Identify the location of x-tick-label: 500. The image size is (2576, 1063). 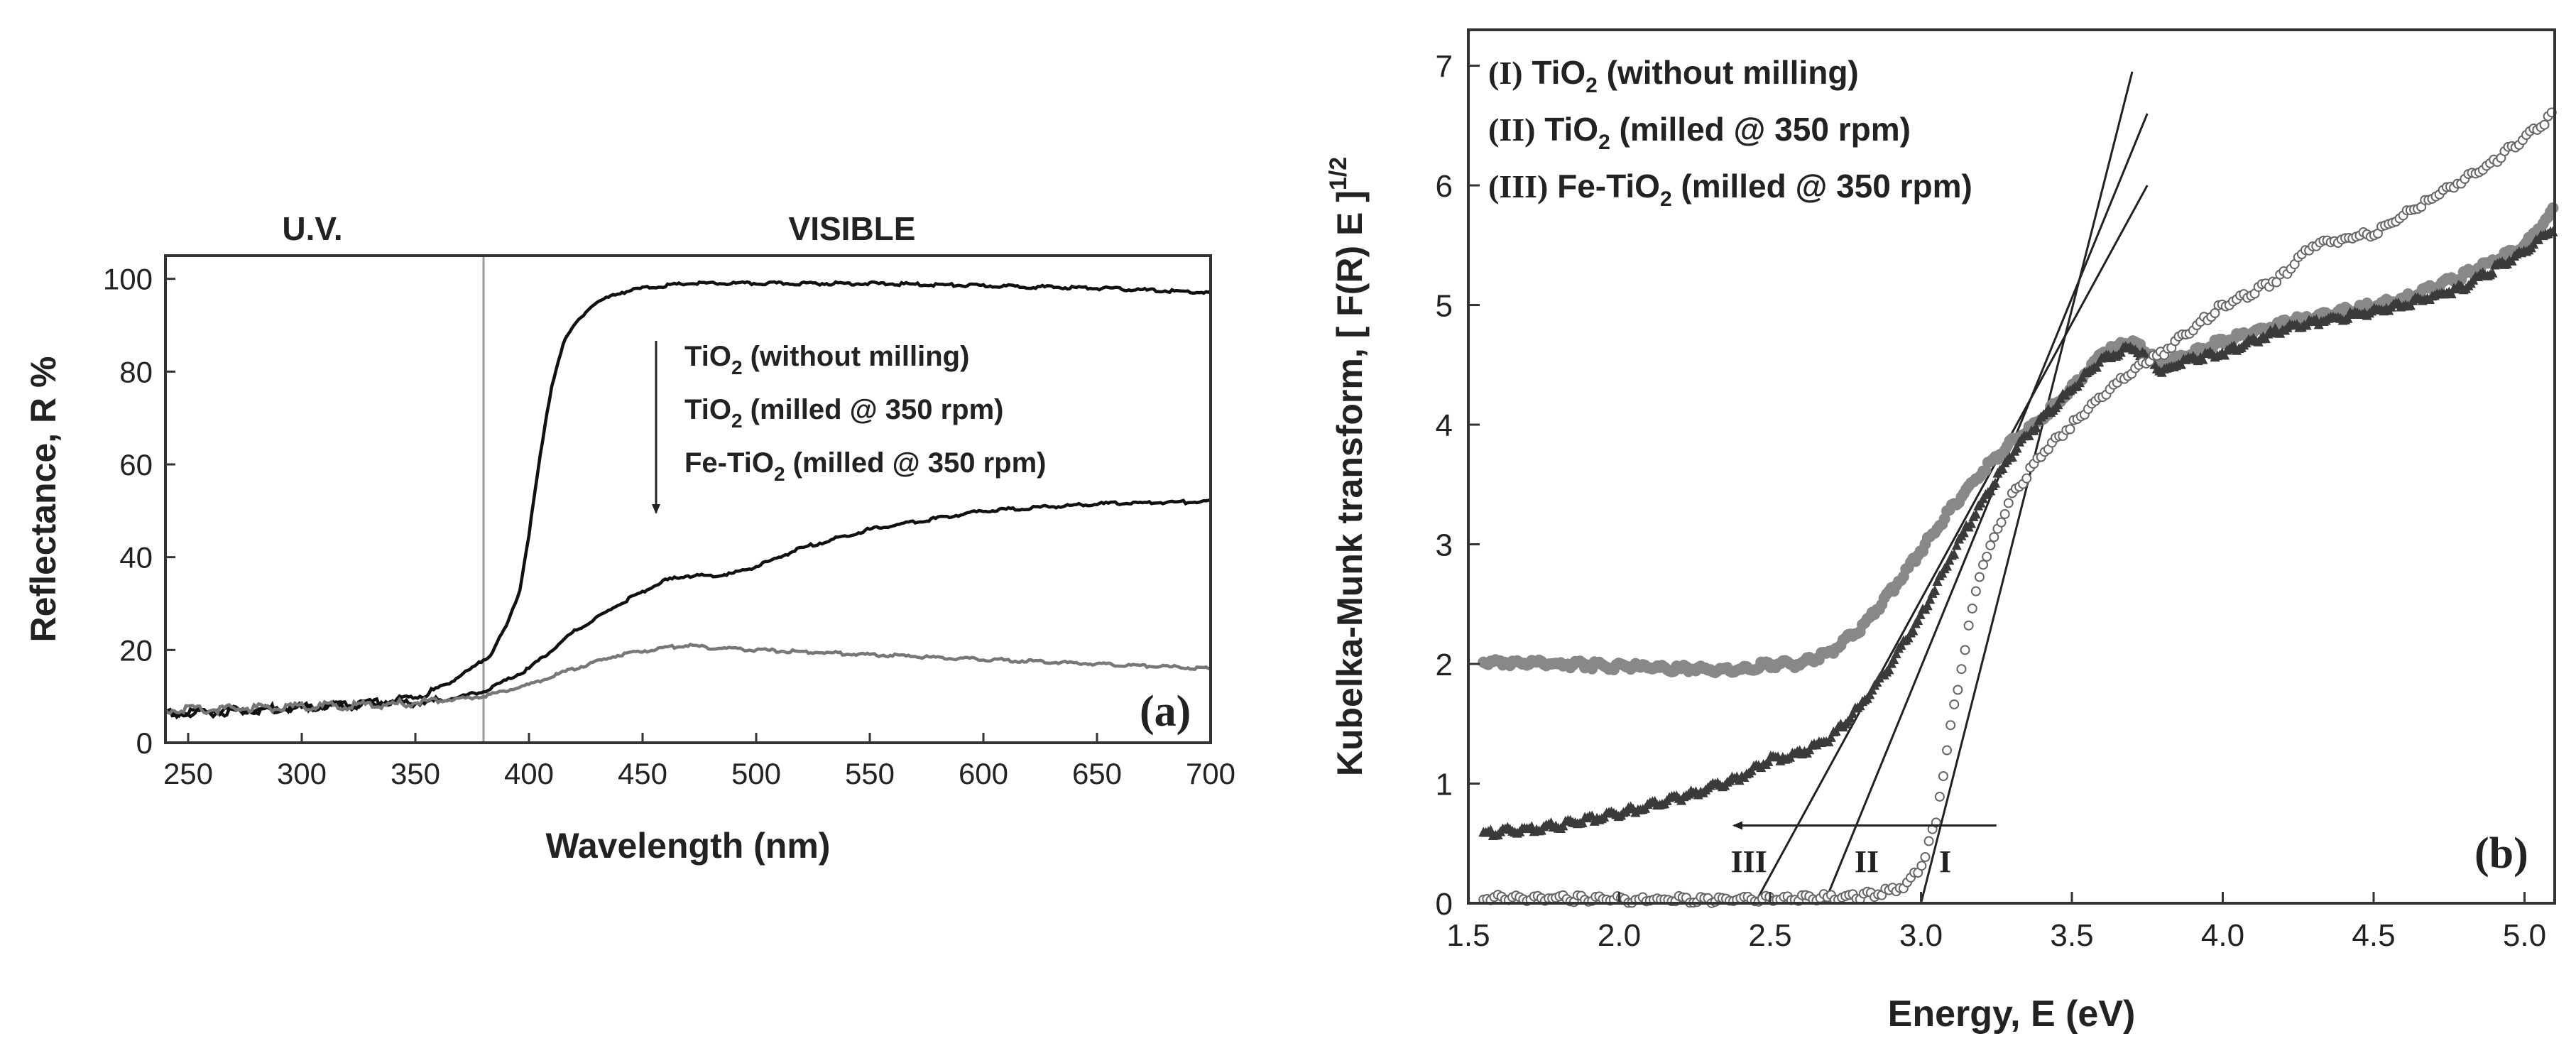
(756, 773).